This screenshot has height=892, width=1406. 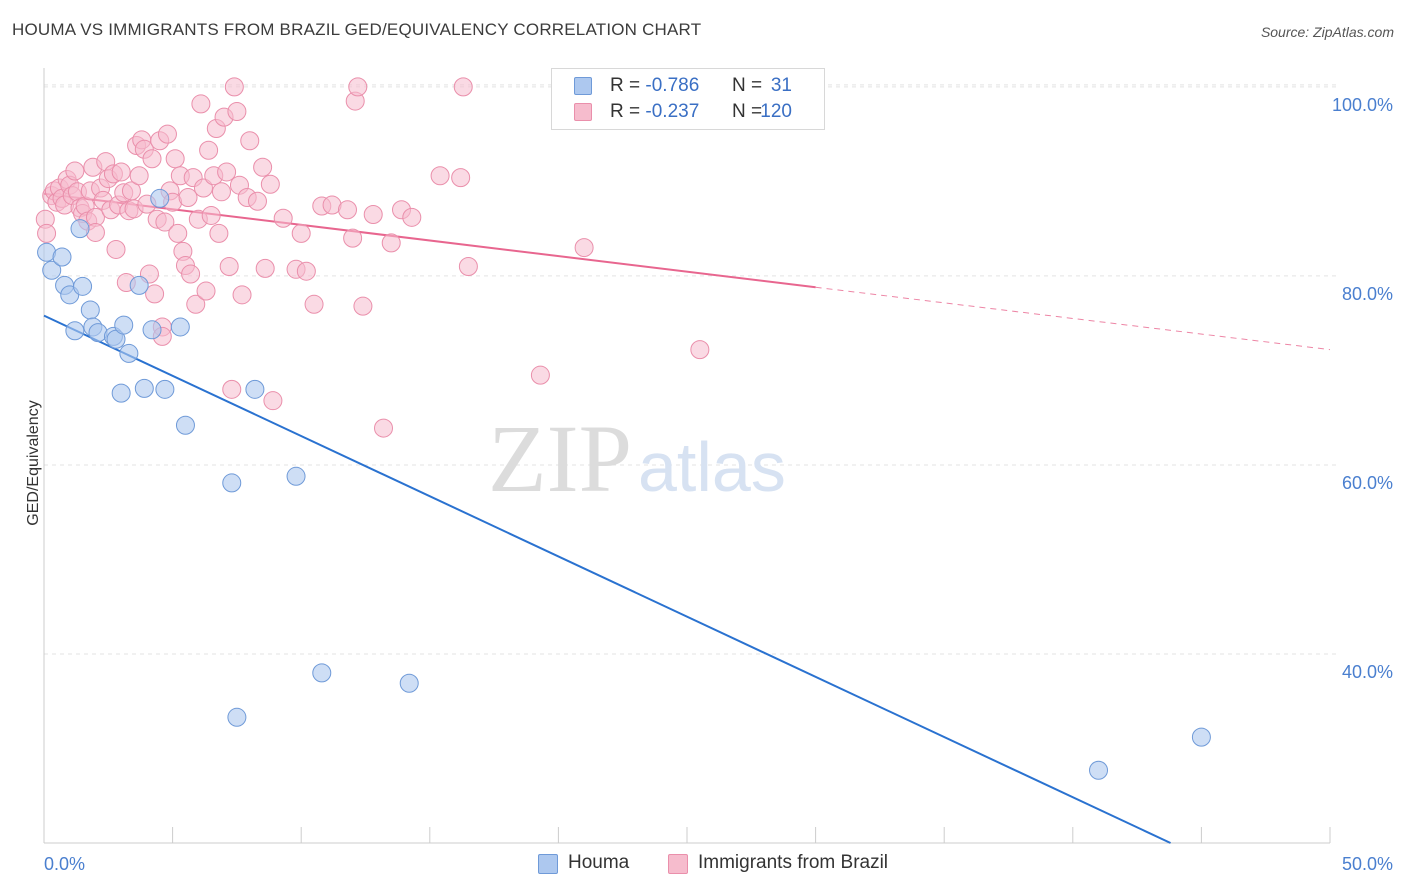 I want to click on y-tick-label: 100.0%, so click(x=1362, y=105).